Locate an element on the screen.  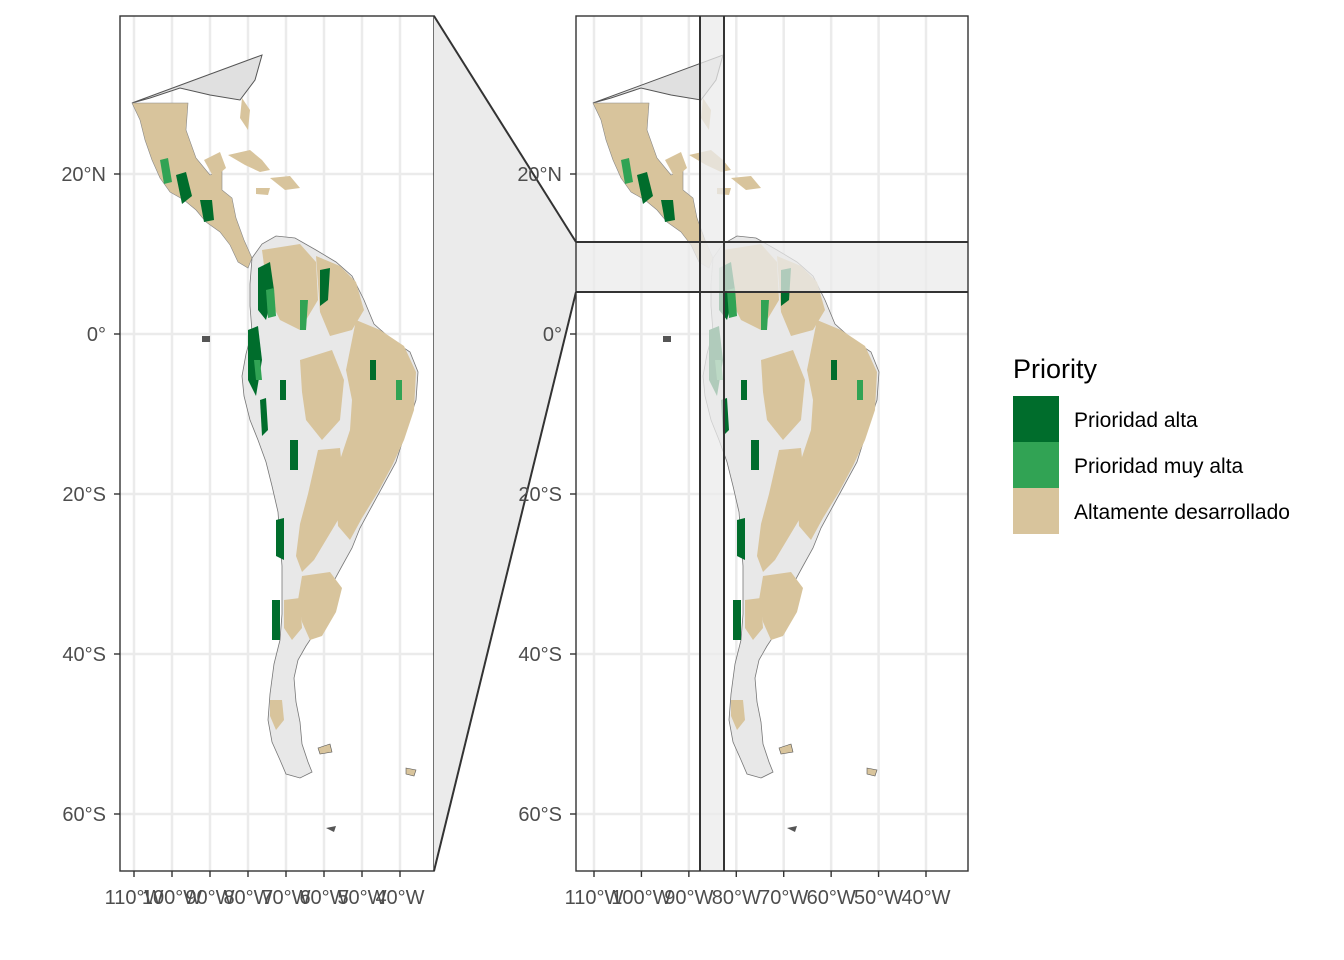
zoom-connector-top-line is located at coordinates (505, 129).